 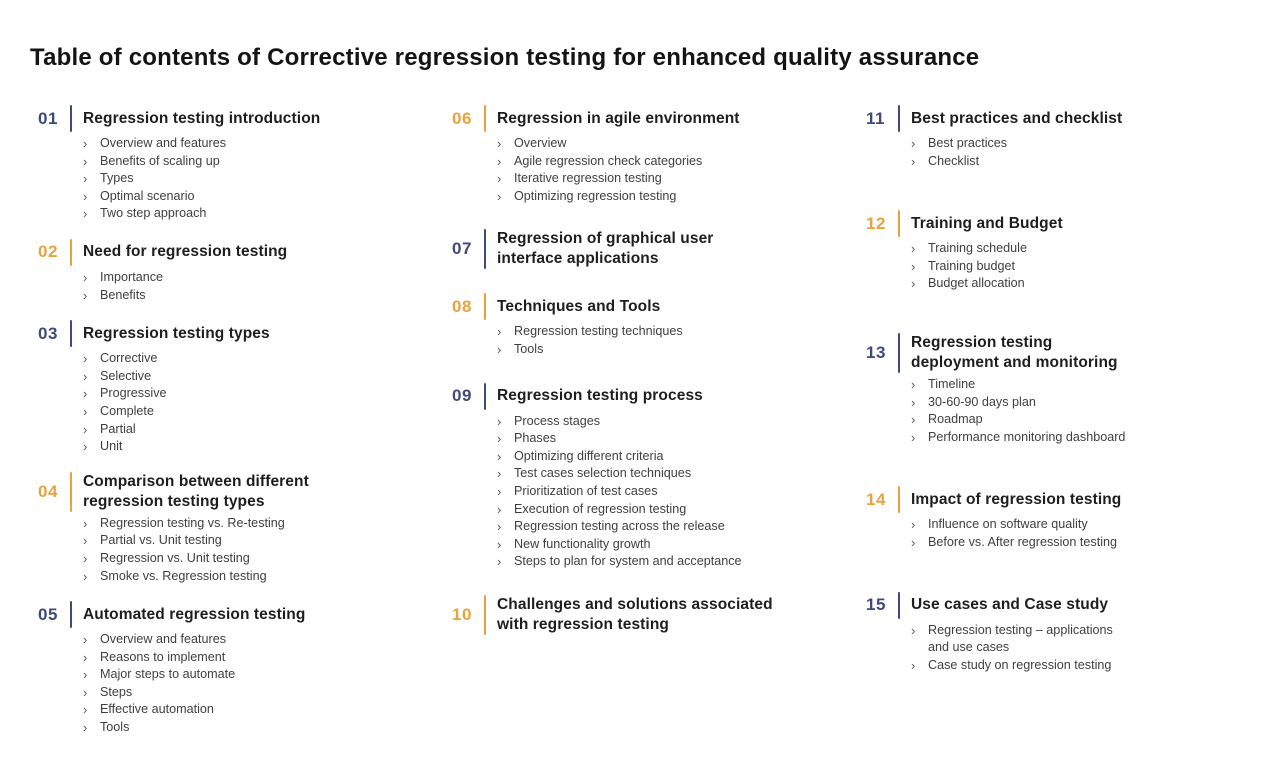 What do you see at coordinates (263, 394) in the screenshot?
I see `toc-item: › Progressive` at bounding box center [263, 394].